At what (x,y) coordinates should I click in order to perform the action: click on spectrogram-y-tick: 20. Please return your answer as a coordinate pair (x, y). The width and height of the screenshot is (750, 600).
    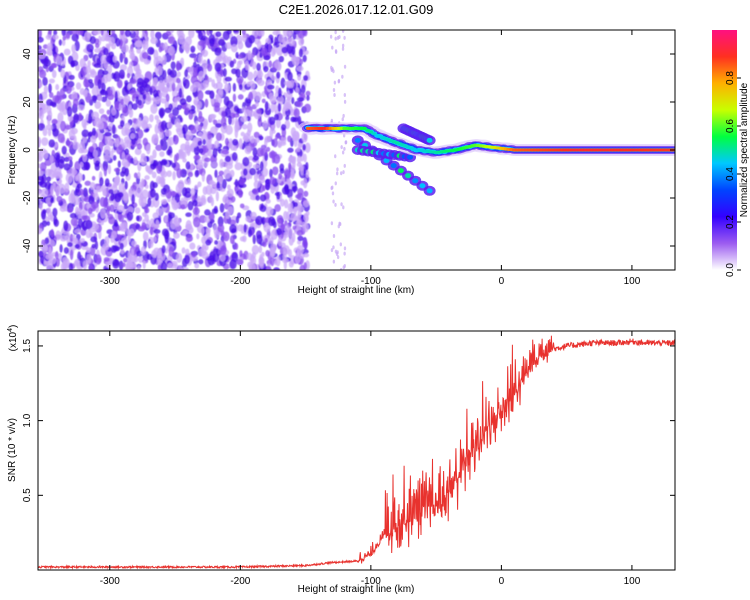
    Looking at the image, I should click on (348, 102).